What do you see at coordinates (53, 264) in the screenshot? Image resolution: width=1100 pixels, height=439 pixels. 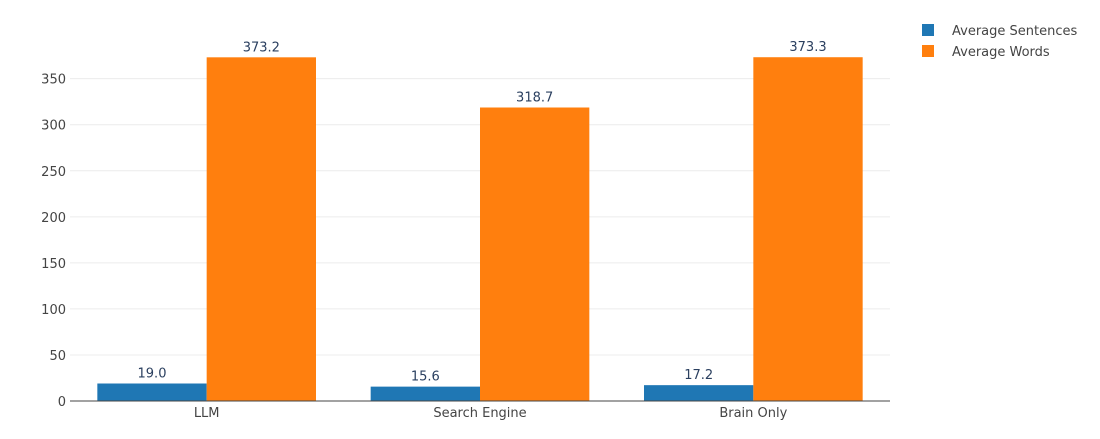 I see `y-tick-label: 150` at bounding box center [53, 264].